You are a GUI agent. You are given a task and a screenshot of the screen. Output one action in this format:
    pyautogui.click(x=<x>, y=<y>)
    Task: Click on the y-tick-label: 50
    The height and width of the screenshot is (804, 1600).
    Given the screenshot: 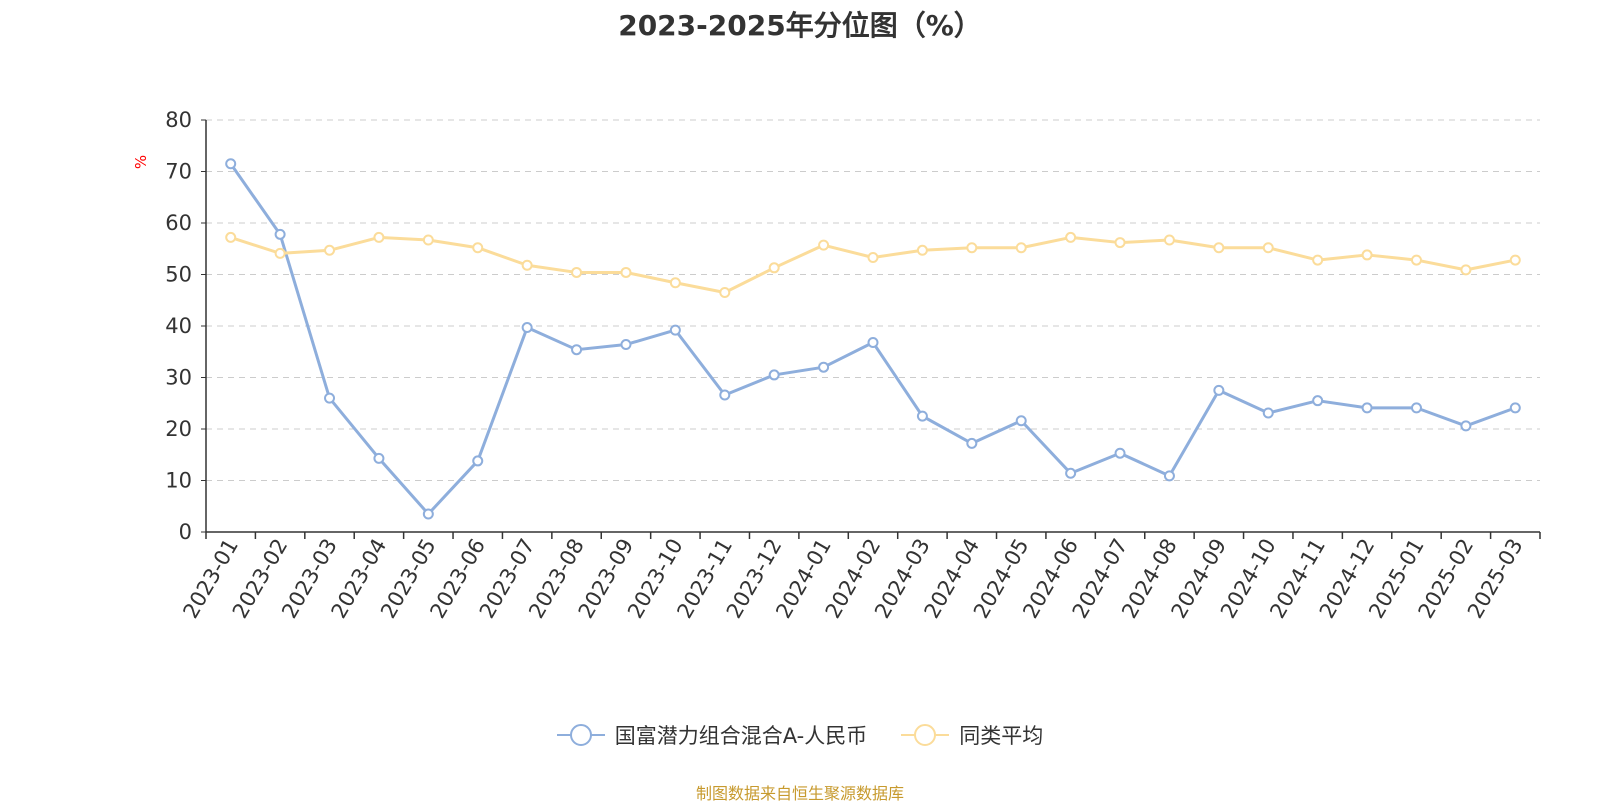 What is the action you would take?
    pyautogui.click(x=178, y=275)
    